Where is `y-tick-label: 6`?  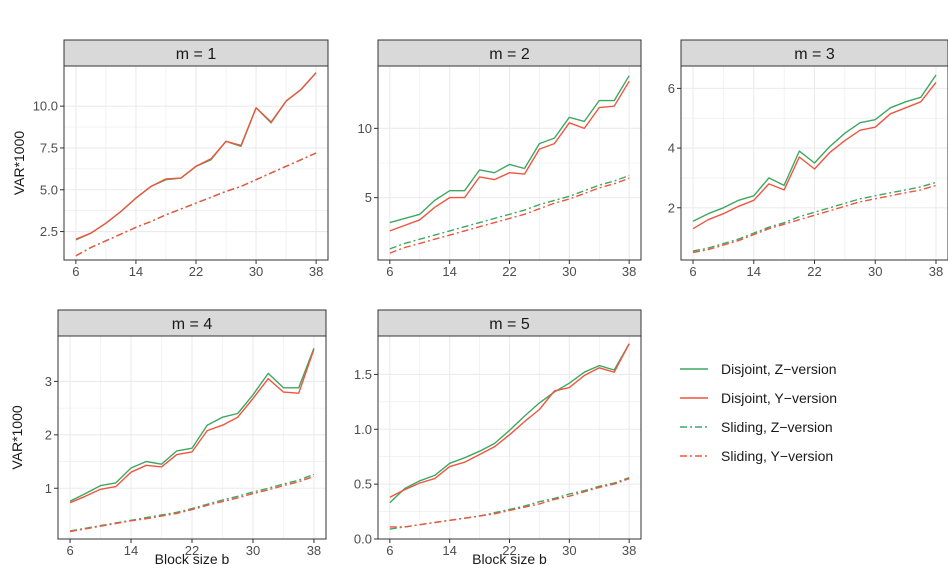 y-tick-label: 6 is located at coordinates (671, 88).